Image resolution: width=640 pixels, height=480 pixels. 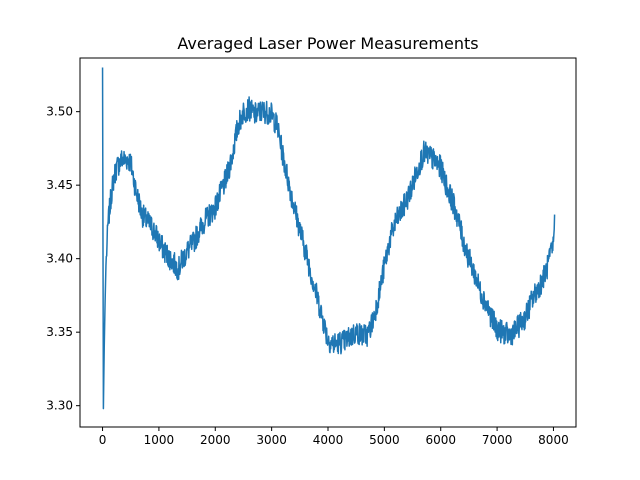 I want to click on y-tick-label: 3.45, so click(x=59, y=185).